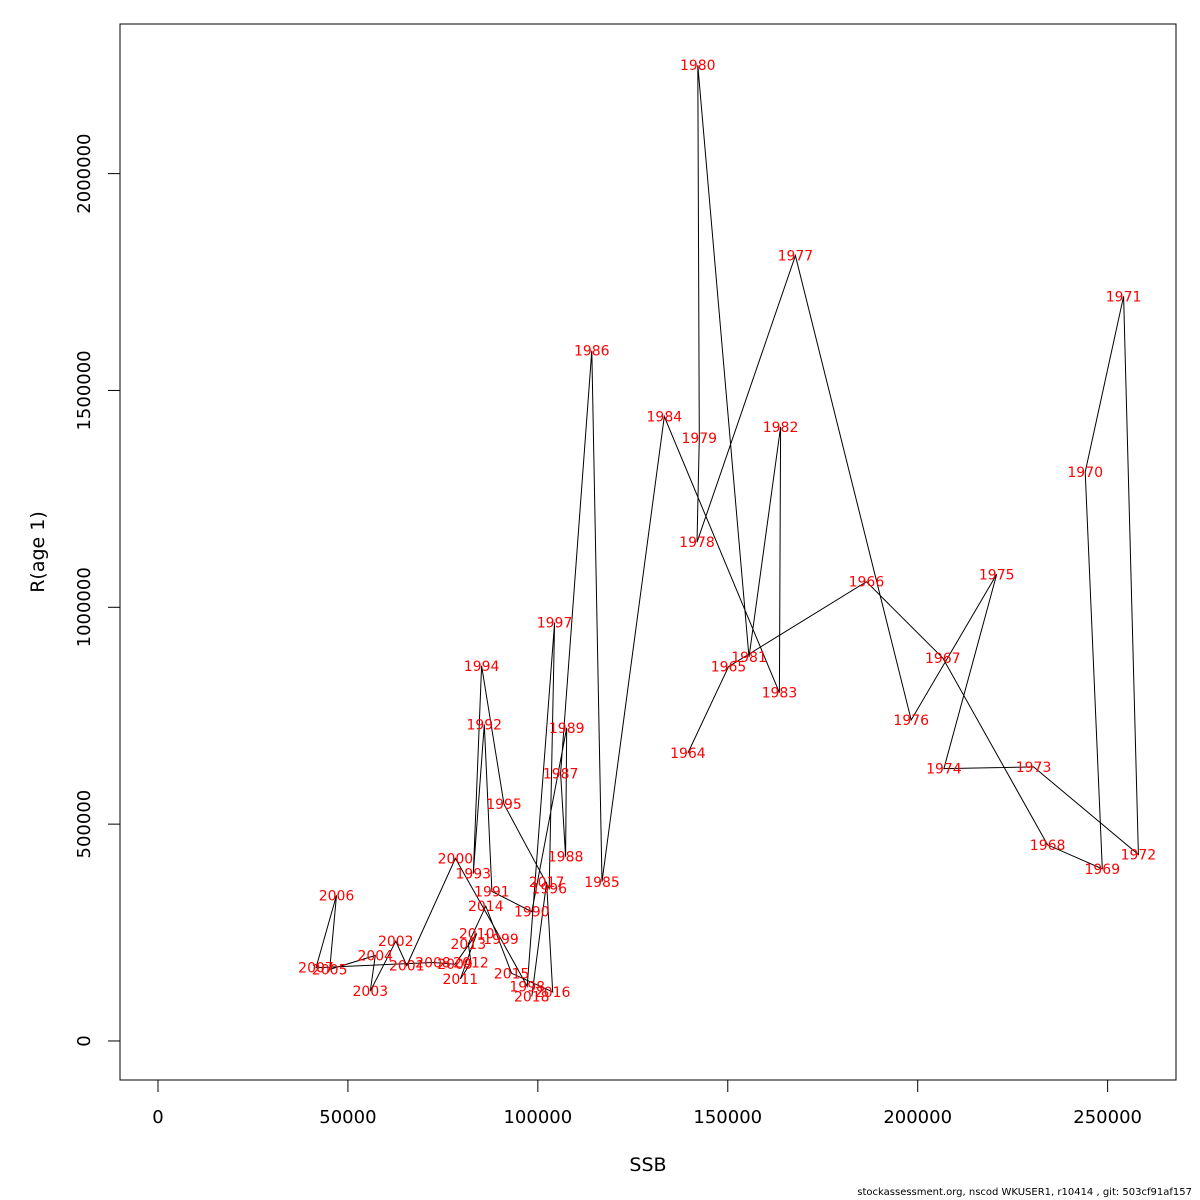 Image resolution: width=1200 pixels, height=1200 pixels. What do you see at coordinates (867, 583) in the screenshot?
I see `year-label-1966: 1966` at bounding box center [867, 583].